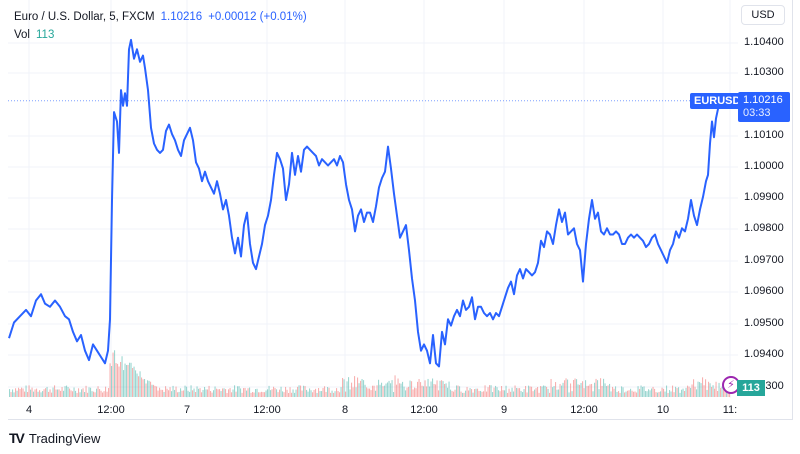 The width and height of the screenshot is (800, 454). I want to click on time-tick-label: 10, so click(663, 410).